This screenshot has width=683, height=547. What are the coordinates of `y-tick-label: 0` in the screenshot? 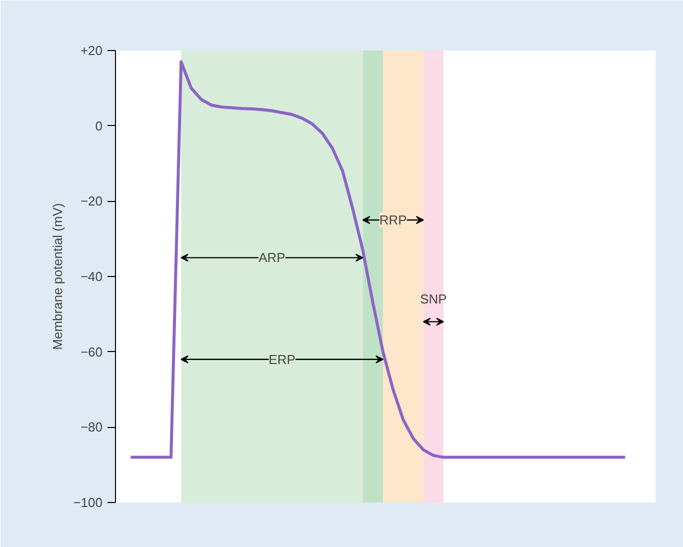 It's located at (99, 126).